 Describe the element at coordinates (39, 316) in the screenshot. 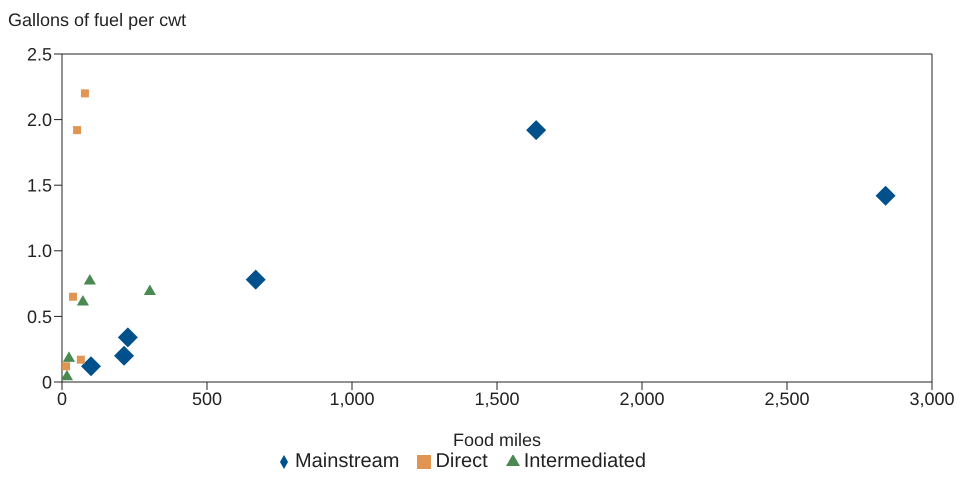

I see `y-tick-label: 0.5` at that location.